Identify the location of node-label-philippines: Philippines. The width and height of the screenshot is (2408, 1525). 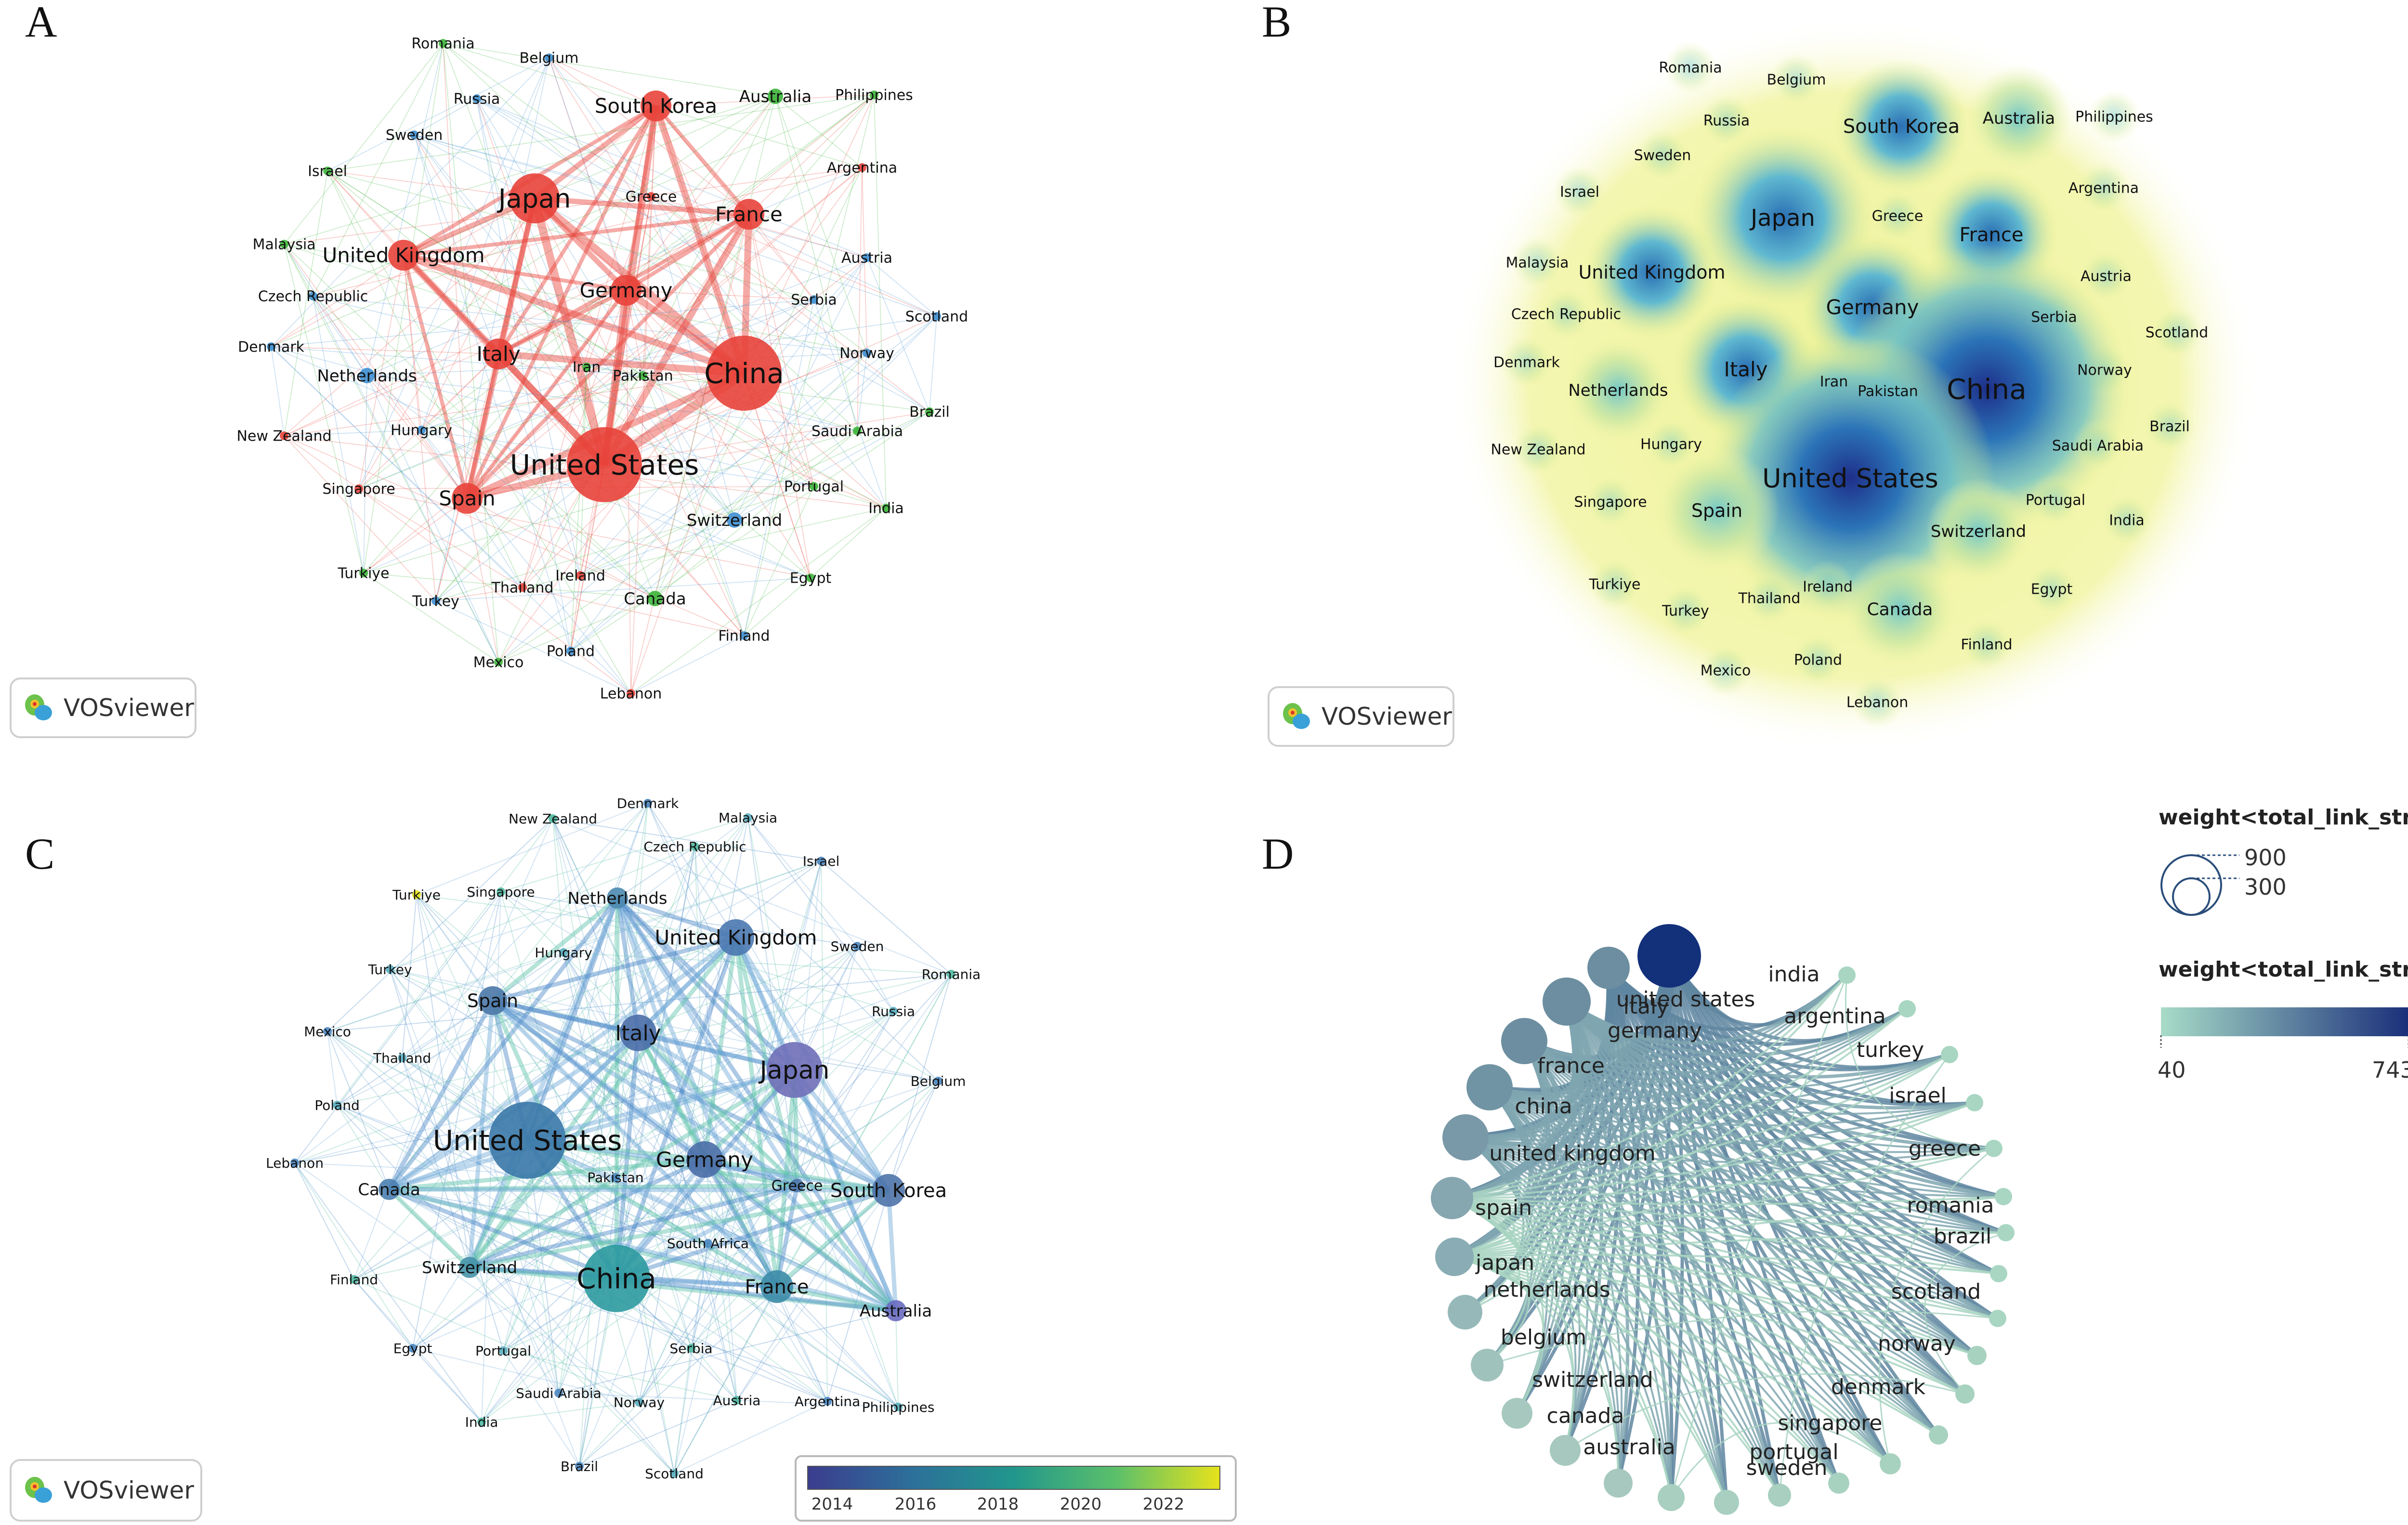
(898, 1407).